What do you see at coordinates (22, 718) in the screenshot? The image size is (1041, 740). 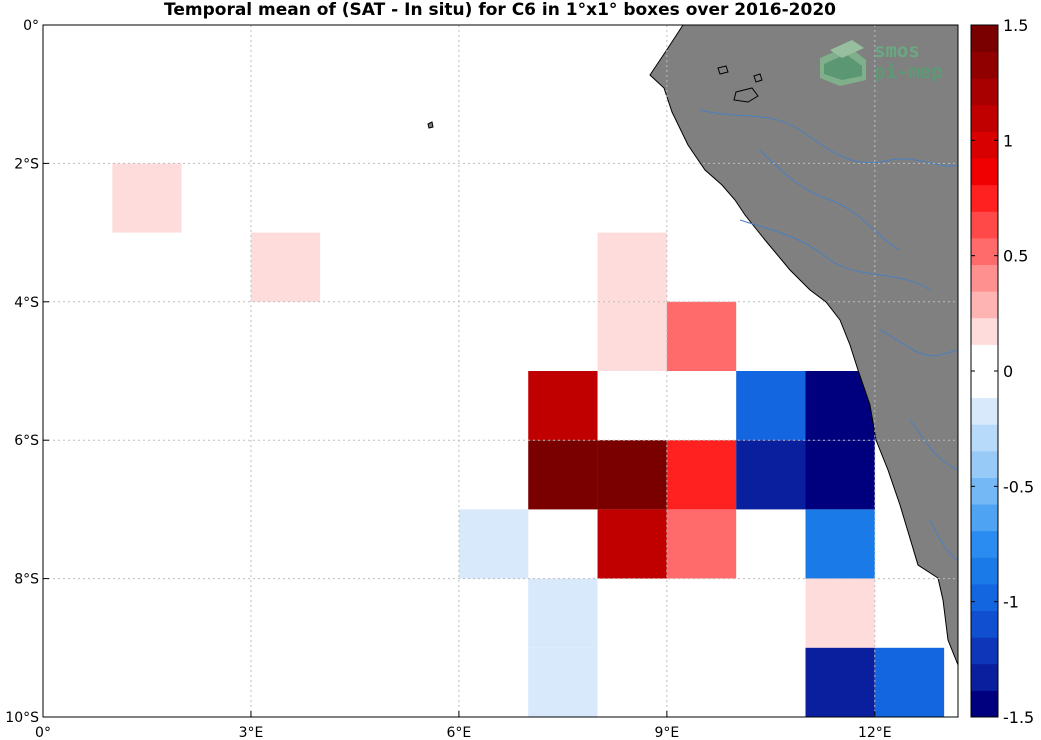 I see `y-tick-label: 10°S` at bounding box center [22, 718].